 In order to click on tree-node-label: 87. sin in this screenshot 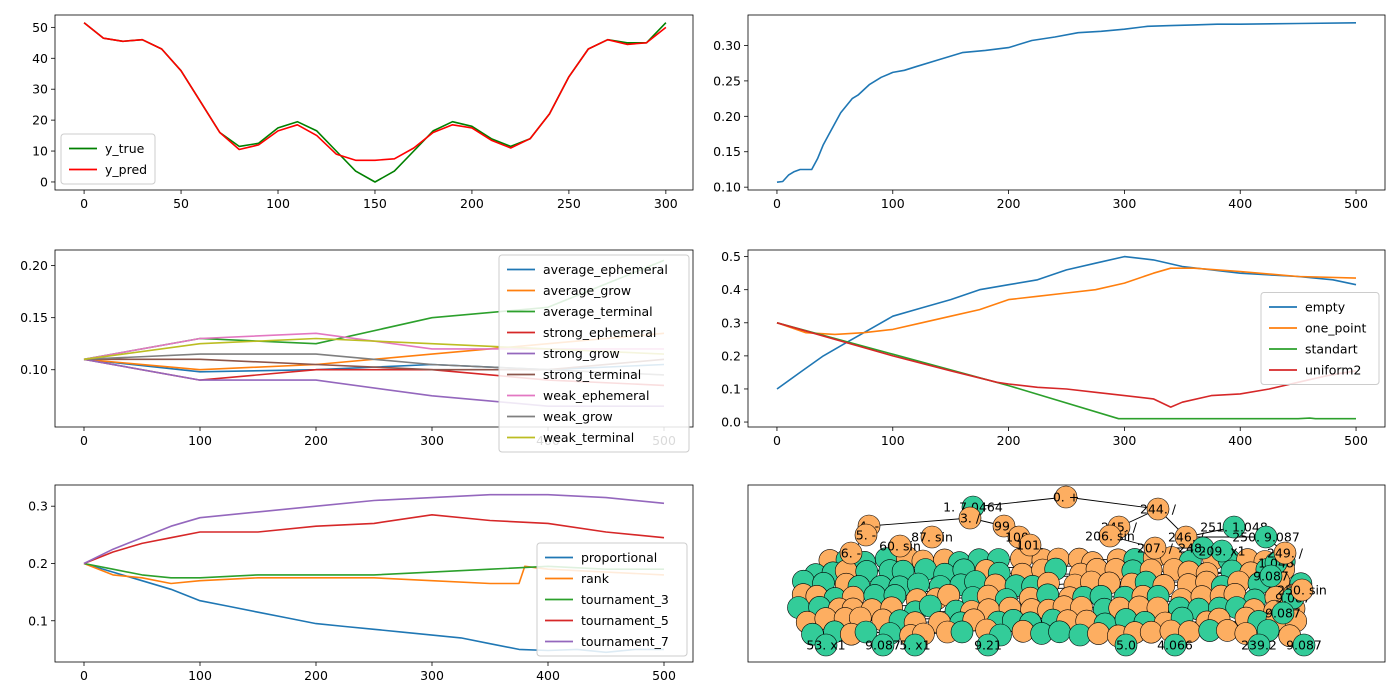, I will do `click(932, 537)`.